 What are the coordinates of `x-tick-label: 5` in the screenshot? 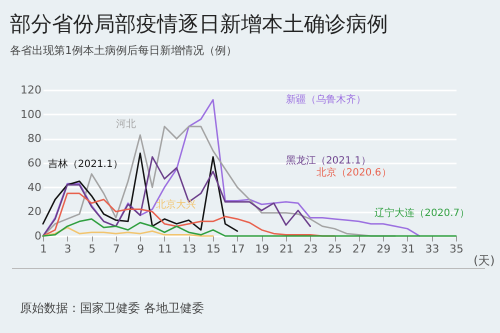 It's located at (92, 249).